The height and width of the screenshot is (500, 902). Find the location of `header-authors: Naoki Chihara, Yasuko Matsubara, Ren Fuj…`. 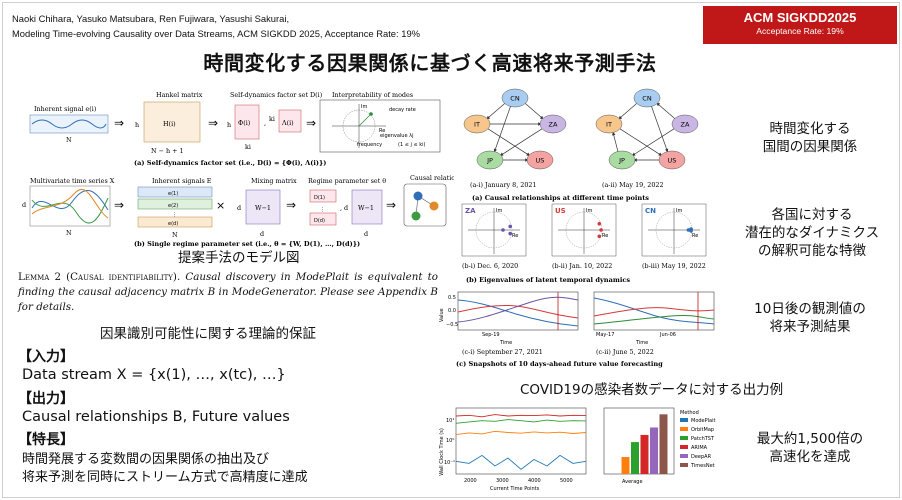

header-authors: Naoki Chihara, Yasuko Matsubara, Ren Fuj… is located at coordinates (216, 26).